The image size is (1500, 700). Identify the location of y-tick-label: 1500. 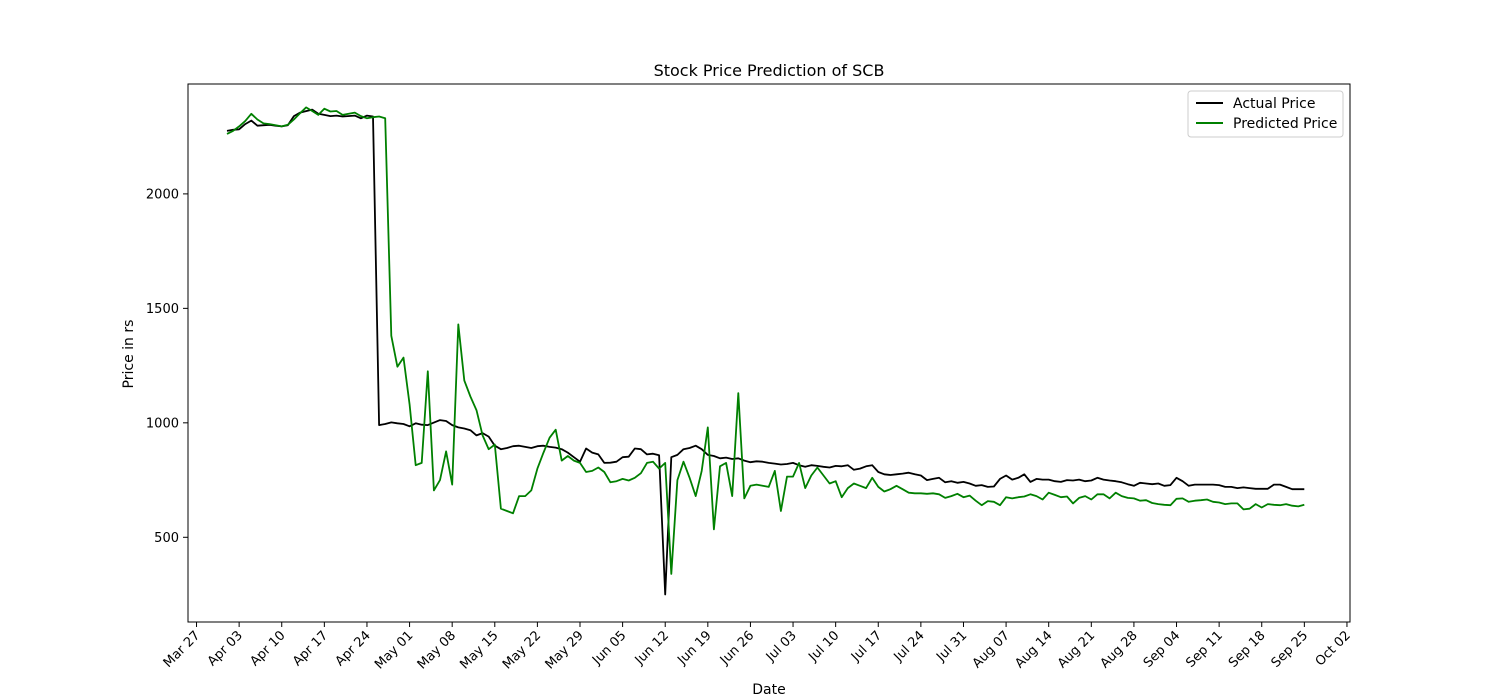
(162, 309).